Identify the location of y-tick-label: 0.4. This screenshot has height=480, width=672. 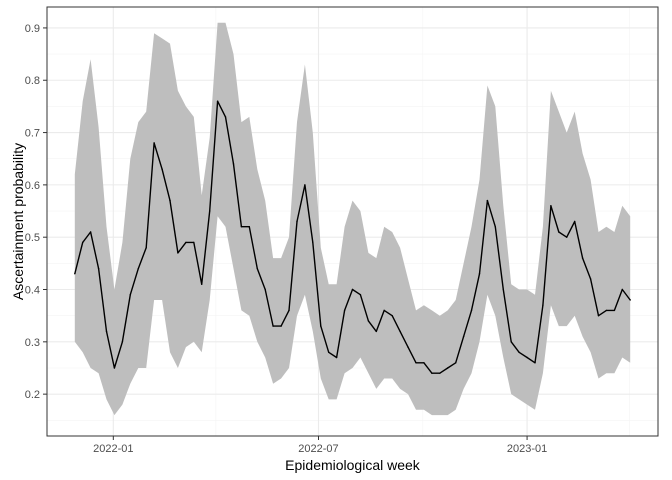
(32, 291).